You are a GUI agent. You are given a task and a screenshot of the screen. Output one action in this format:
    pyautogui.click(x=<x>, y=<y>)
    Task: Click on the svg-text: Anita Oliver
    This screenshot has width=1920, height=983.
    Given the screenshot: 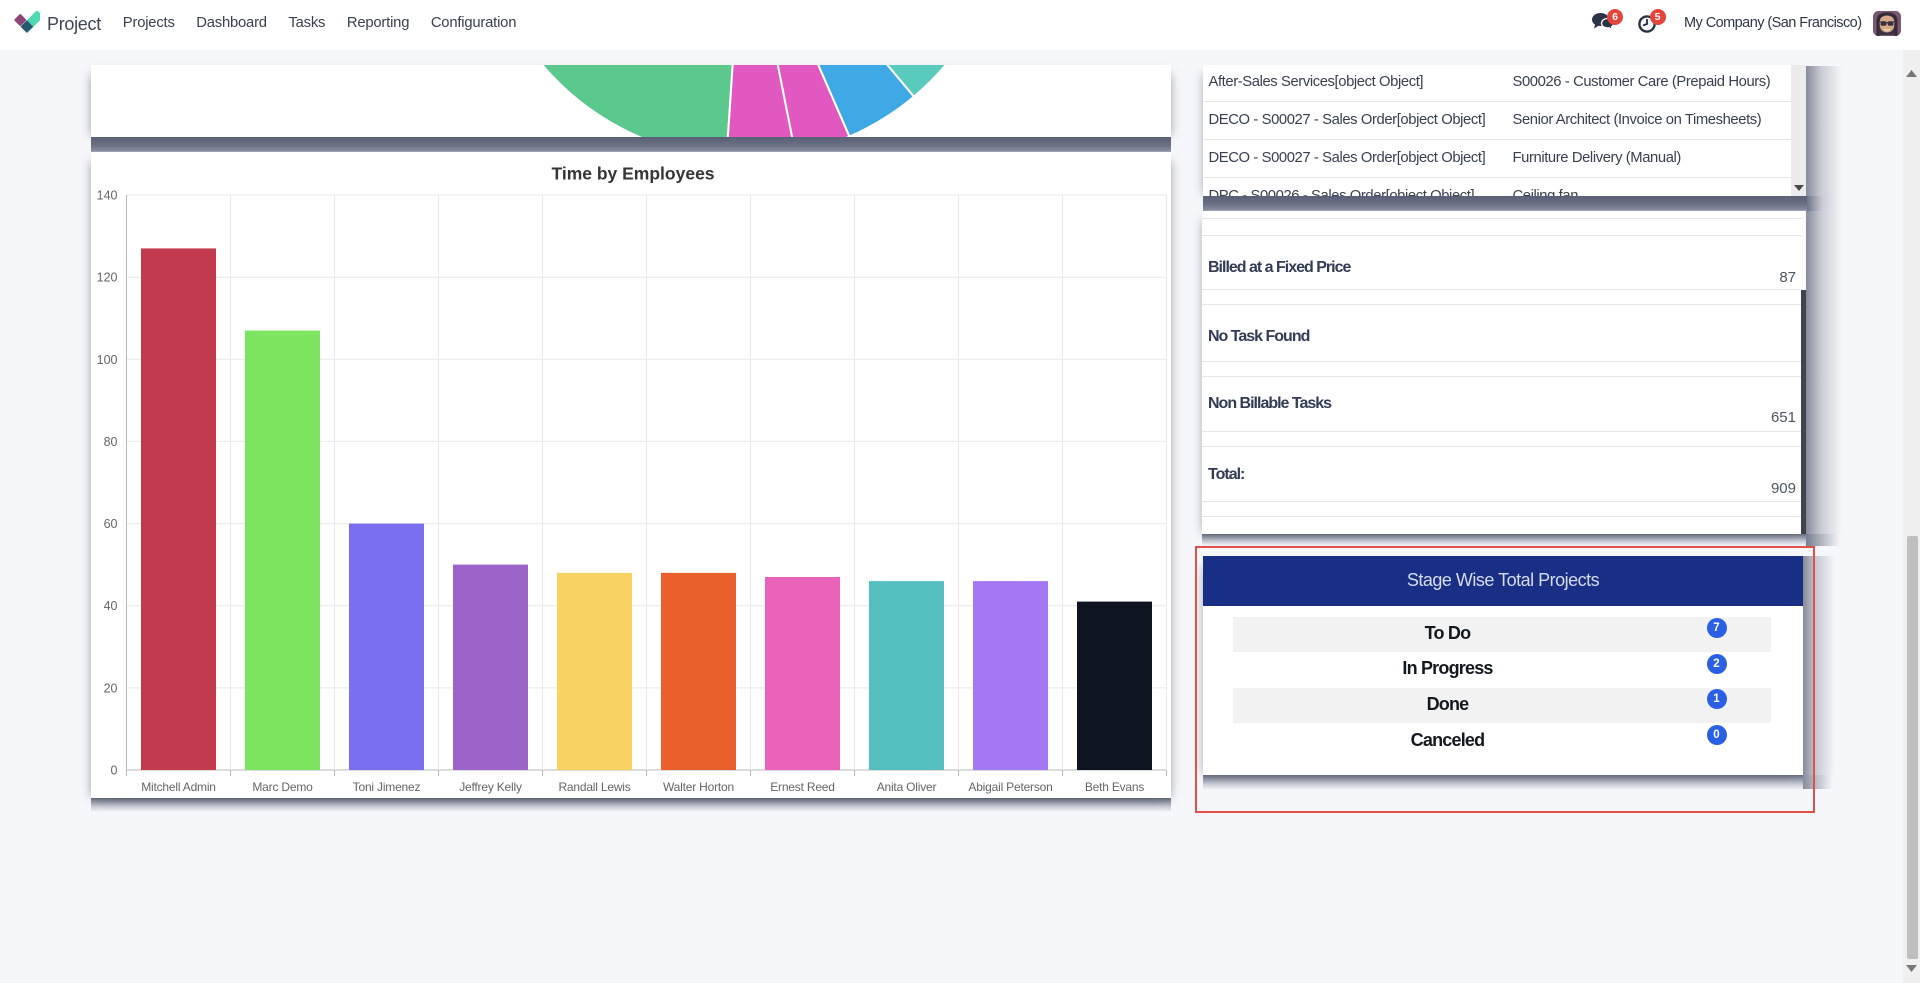 What is the action you would take?
    pyautogui.click(x=907, y=787)
    